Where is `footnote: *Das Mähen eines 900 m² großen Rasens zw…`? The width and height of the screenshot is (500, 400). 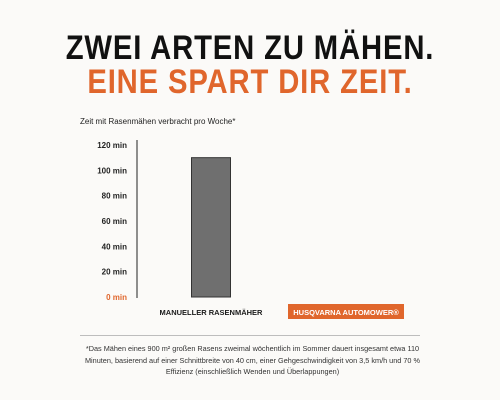 footnote: *Das Mähen eines 900 m² großen Rasens zw… is located at coordinates (252, 360).